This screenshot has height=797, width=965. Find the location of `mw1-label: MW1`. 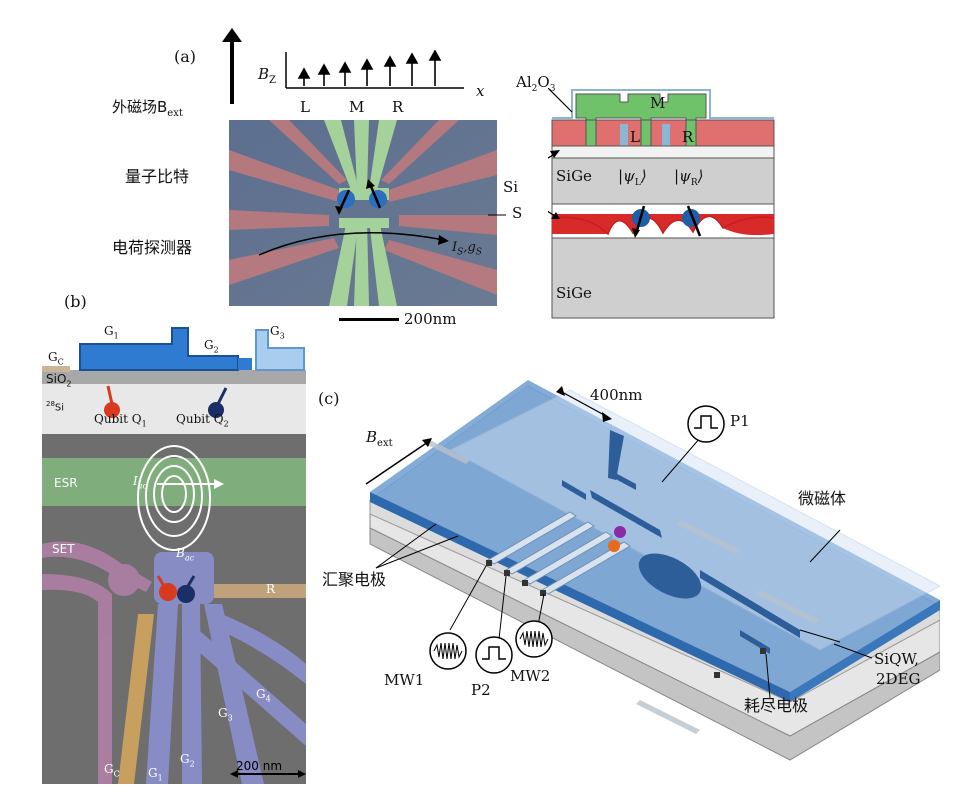

mw1-label: MW1 is located at coordinates (404, 680).